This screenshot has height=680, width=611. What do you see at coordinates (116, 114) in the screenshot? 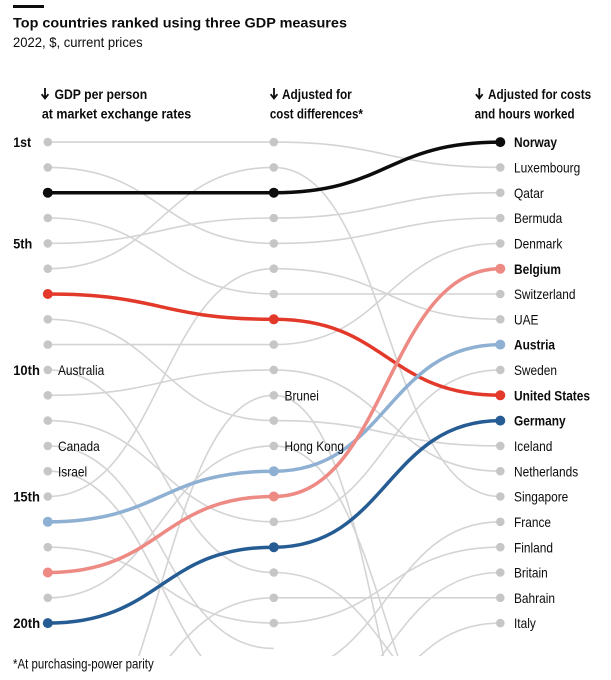
I see `svg-text: at market exchange rates` at bounding box center [116, 114].